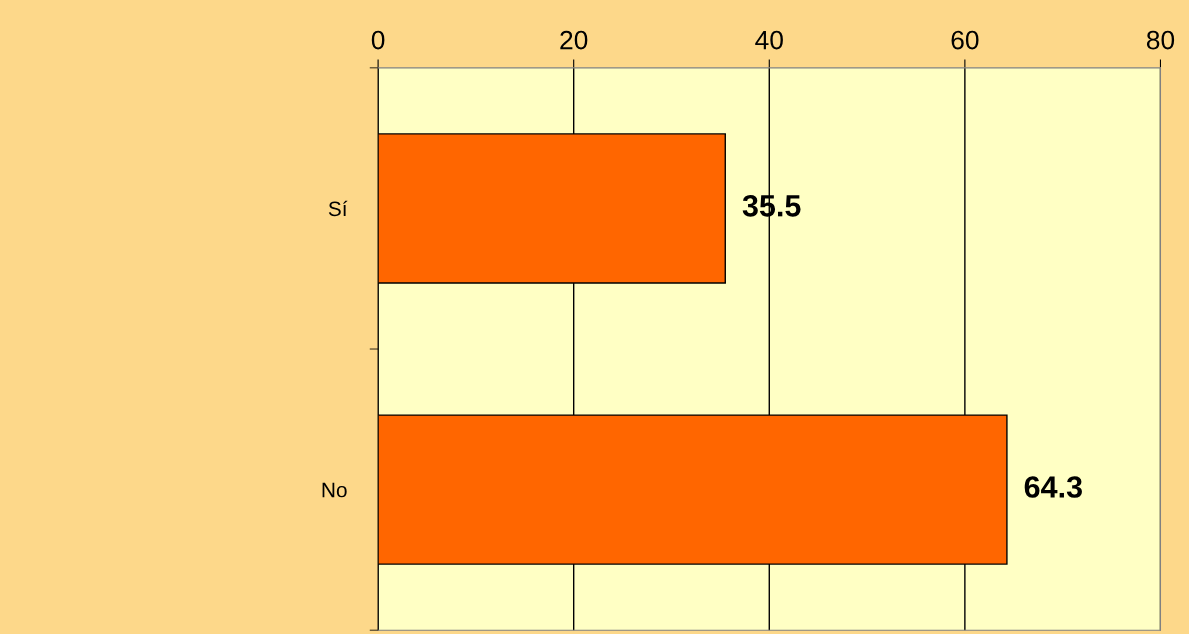 Image resolution: width=1189 pixels, height=634 pixels. Describe the element at coordinates (965, 40) in the screenshot. I see `x-tick-label: 60` at that location.